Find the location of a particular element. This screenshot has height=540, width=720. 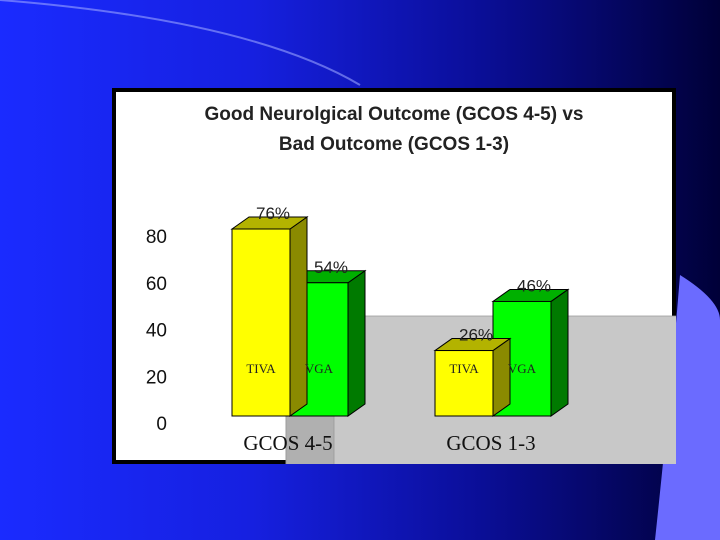

y-tick-label: 20 is located at coordinates (156, 377).